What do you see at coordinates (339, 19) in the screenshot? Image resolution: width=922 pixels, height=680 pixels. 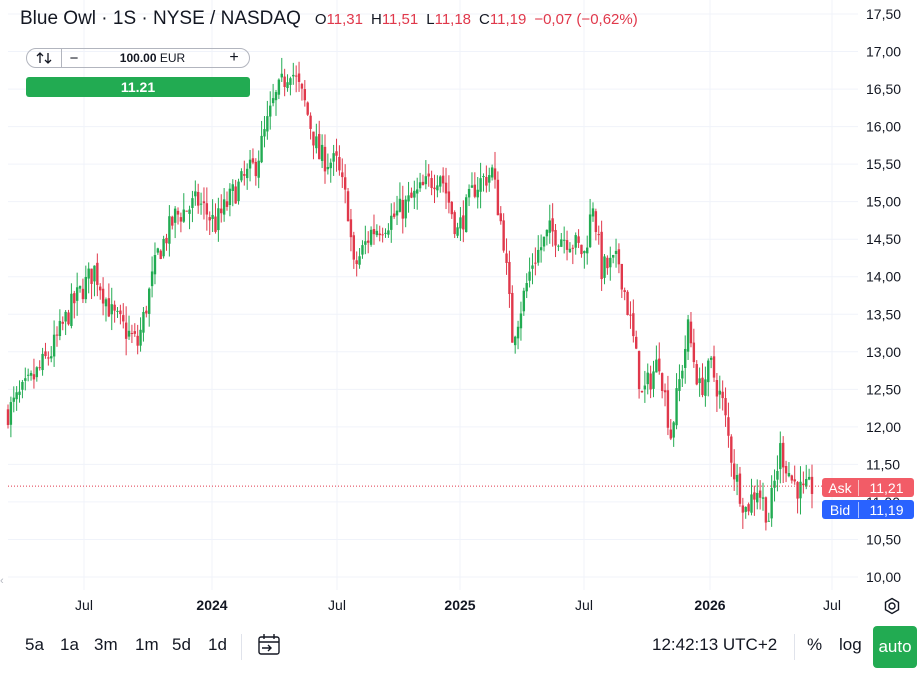 I see `ohlc-open: O11,31` at bounding box center [339, 19].